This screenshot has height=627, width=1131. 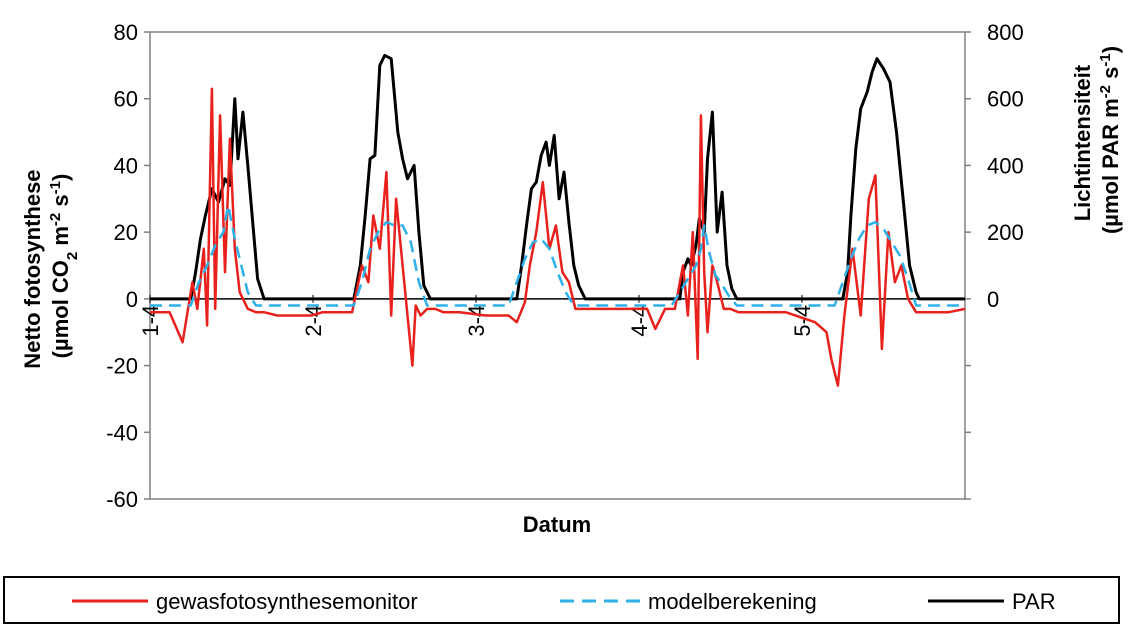 I want to click on right-axis-title-part3: s, so click(x=1110, y=76).